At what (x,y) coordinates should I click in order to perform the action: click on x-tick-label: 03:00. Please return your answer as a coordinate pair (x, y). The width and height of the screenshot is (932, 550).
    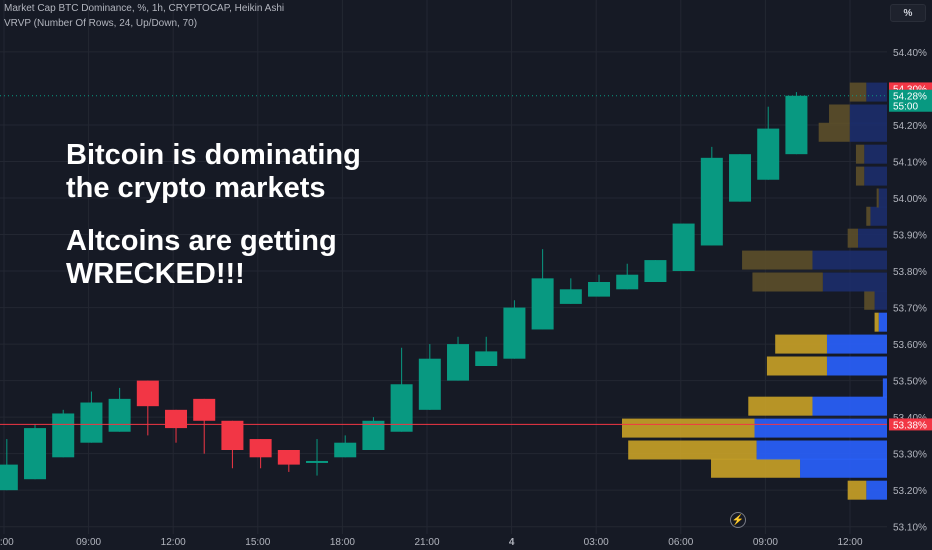
    Looking at the image, I should click on (596, 542).